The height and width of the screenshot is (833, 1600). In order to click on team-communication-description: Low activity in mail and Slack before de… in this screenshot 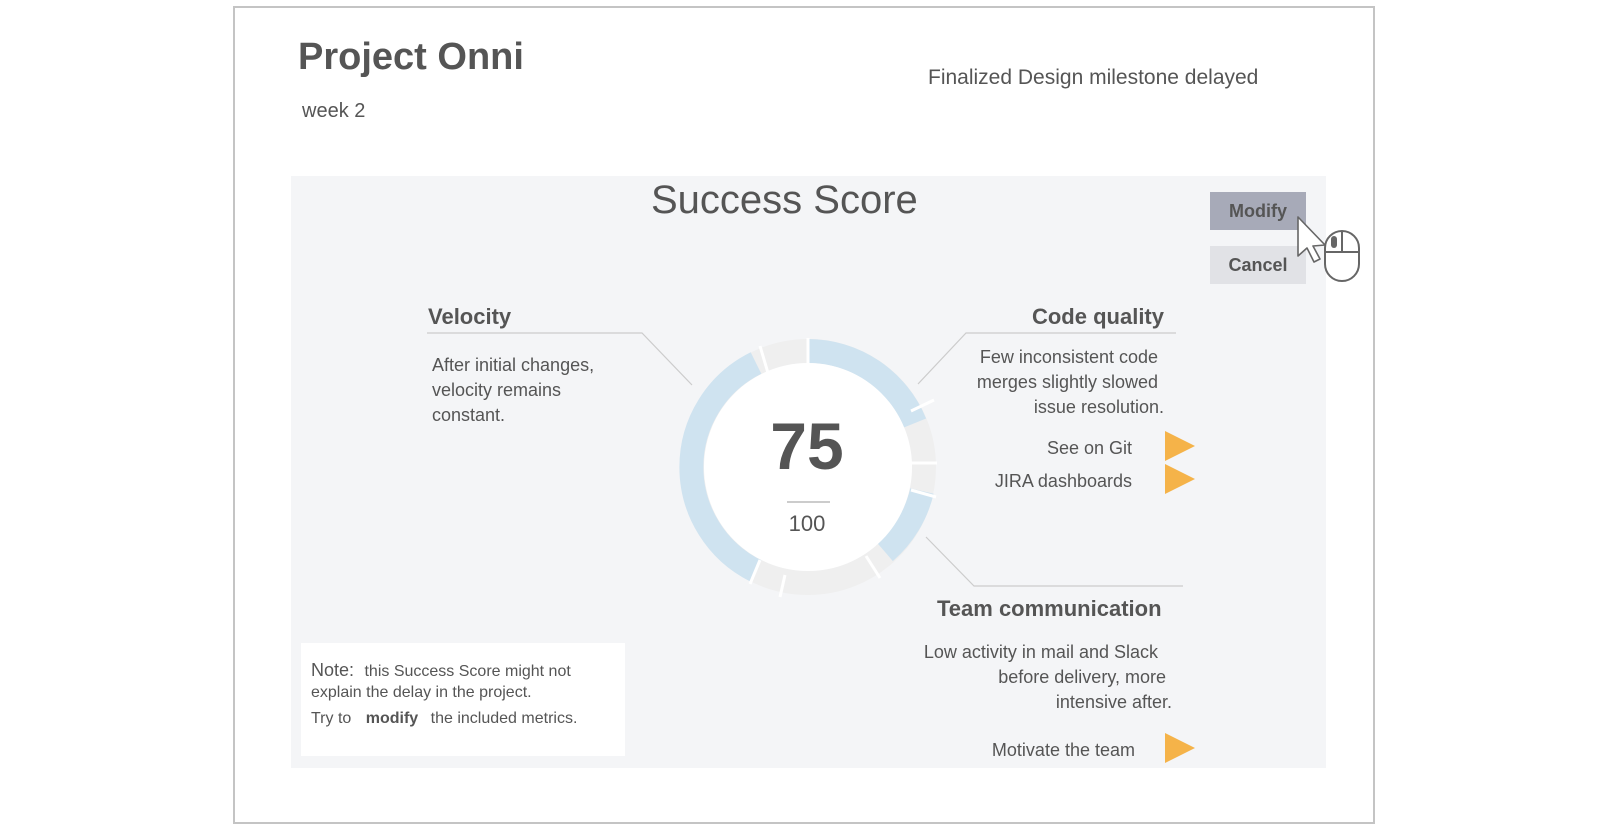, I will do `click(1036, 677)`.